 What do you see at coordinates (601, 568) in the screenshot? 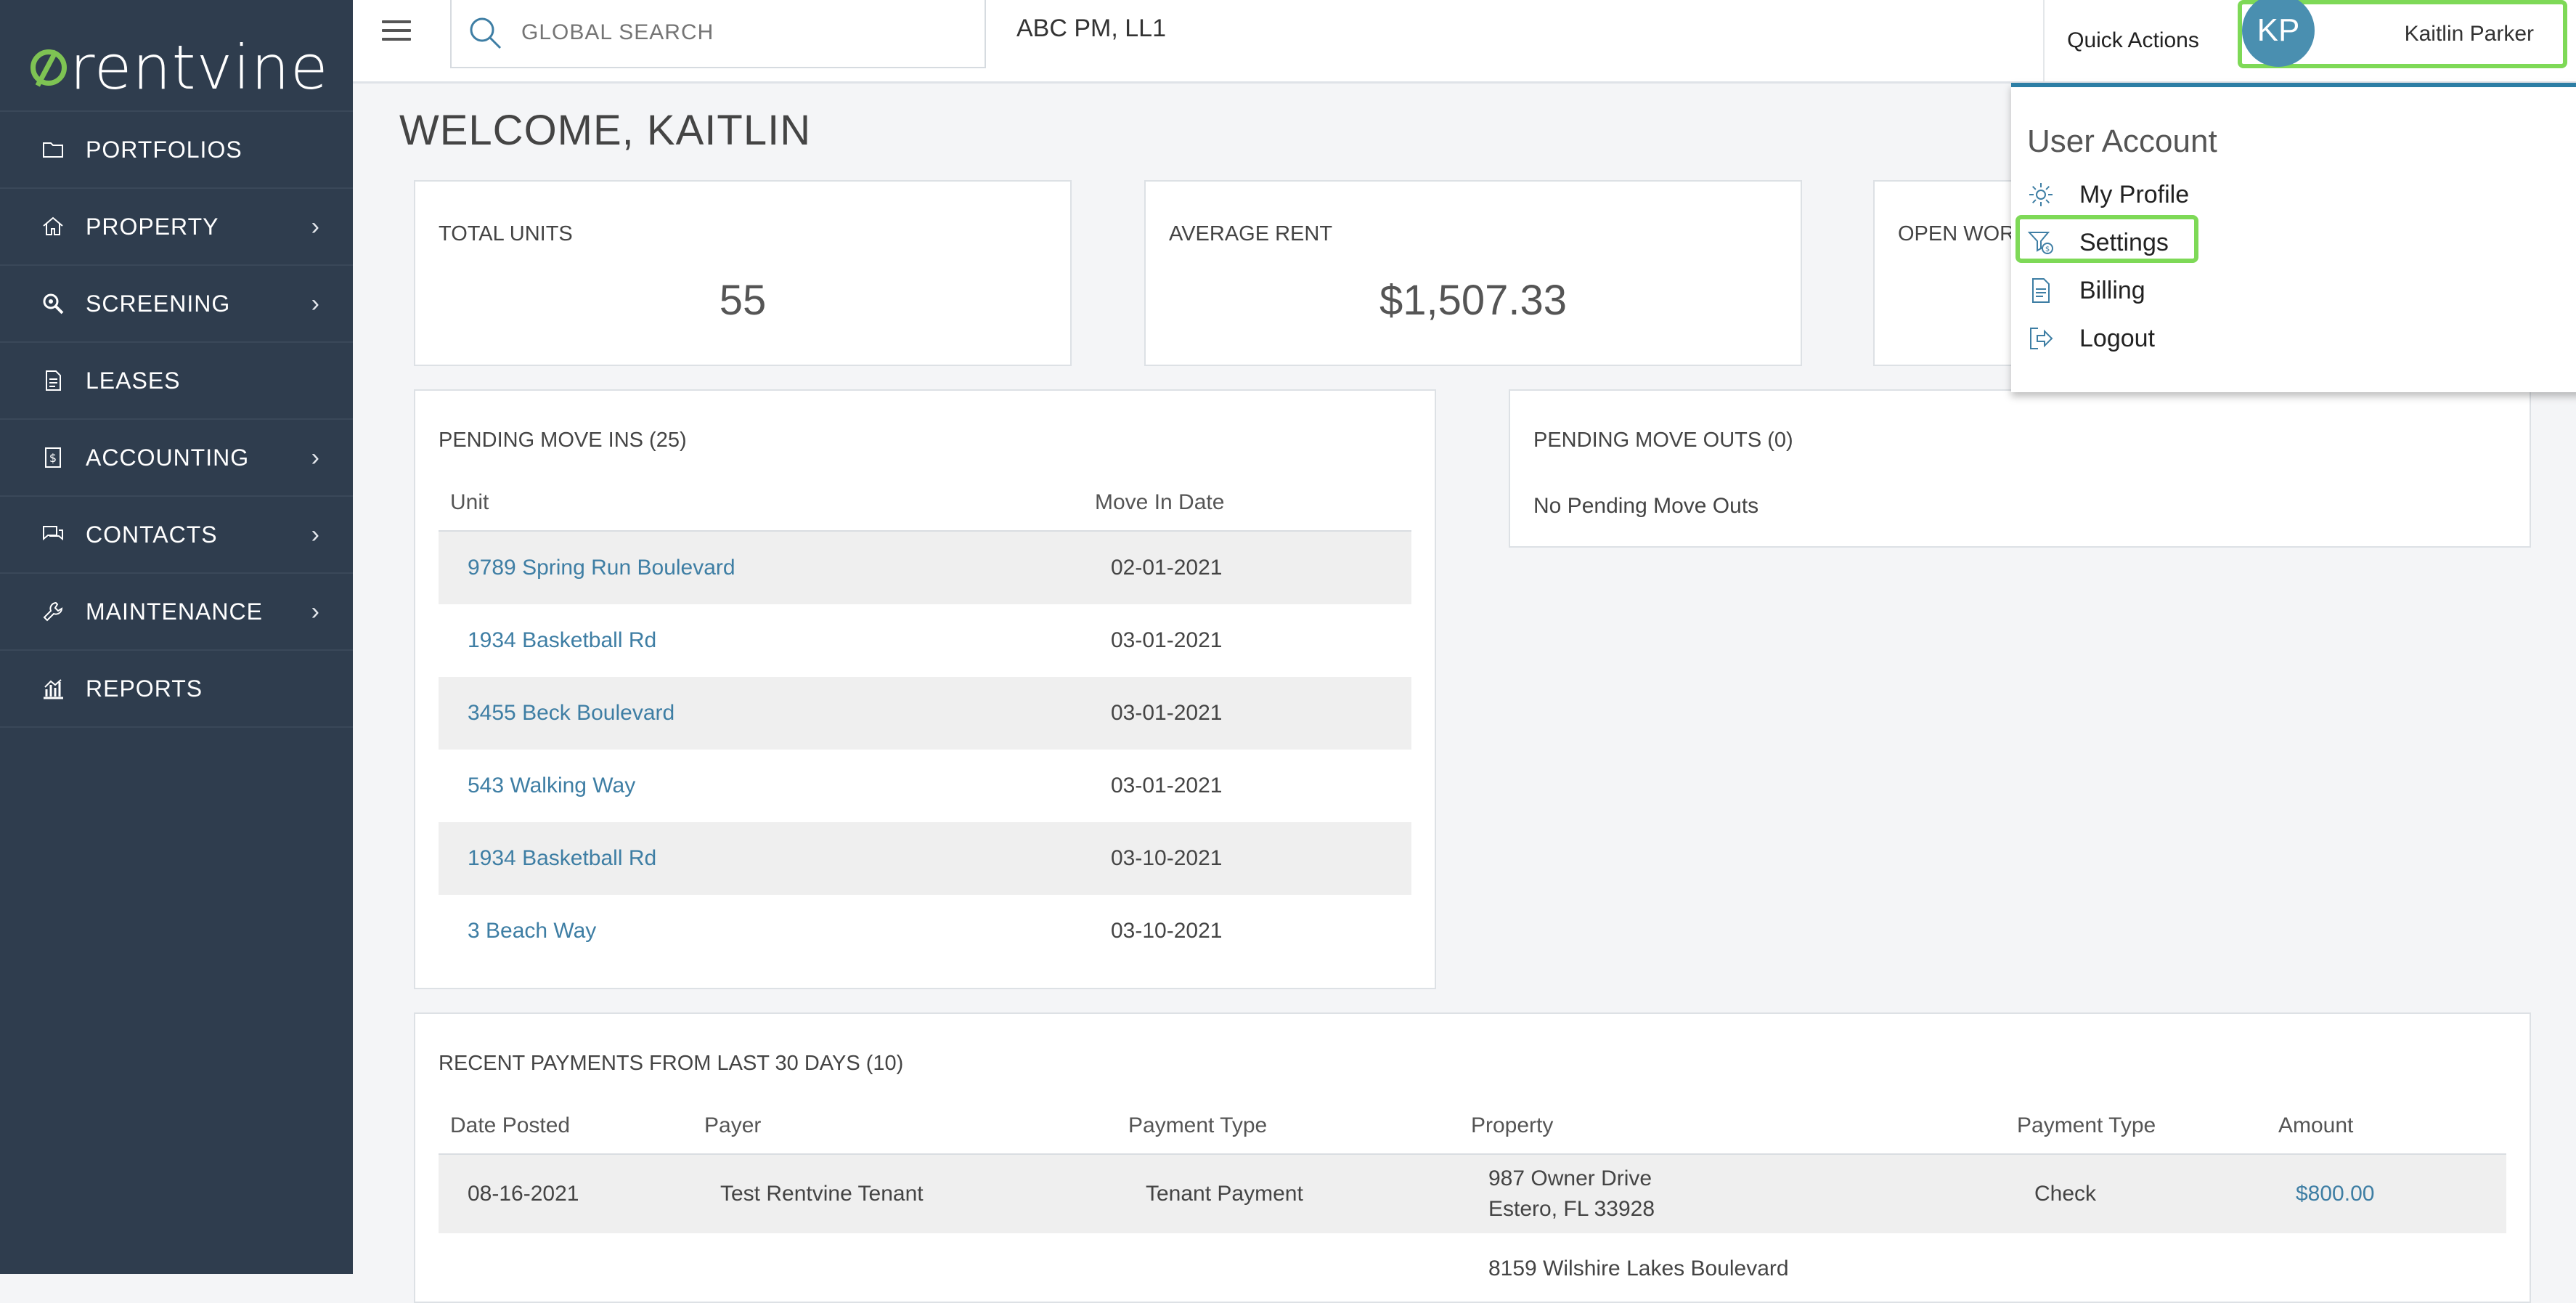
I see `unit-link: 9789 Spring Run Boulevard` at bounding box center [601, 568].